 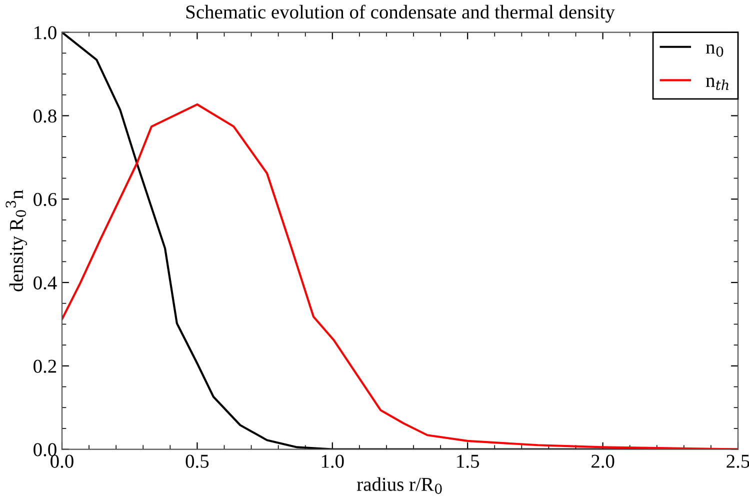 I want to click on y-tick-label: 0.8, so click(x=45, y=116).